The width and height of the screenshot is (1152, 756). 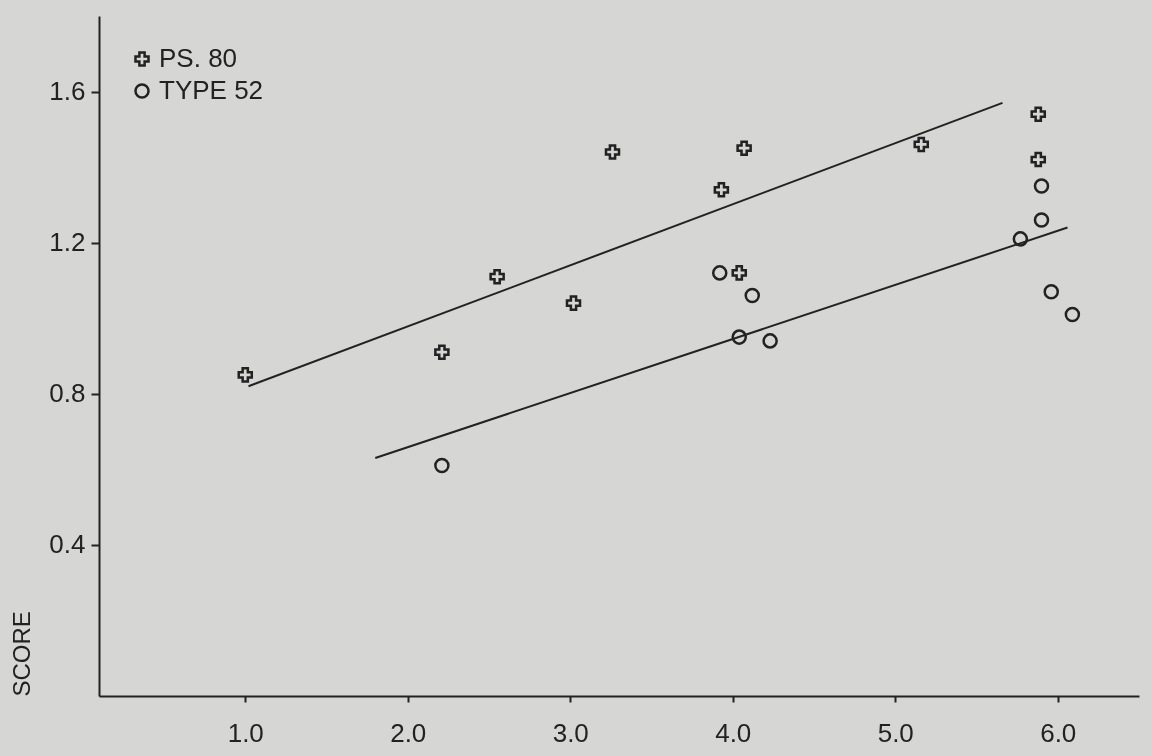 What do you see at coordinates (733, 732) in the screenshot?
I see `x-tick-label: 4.0` at bounding box center [733, 732].